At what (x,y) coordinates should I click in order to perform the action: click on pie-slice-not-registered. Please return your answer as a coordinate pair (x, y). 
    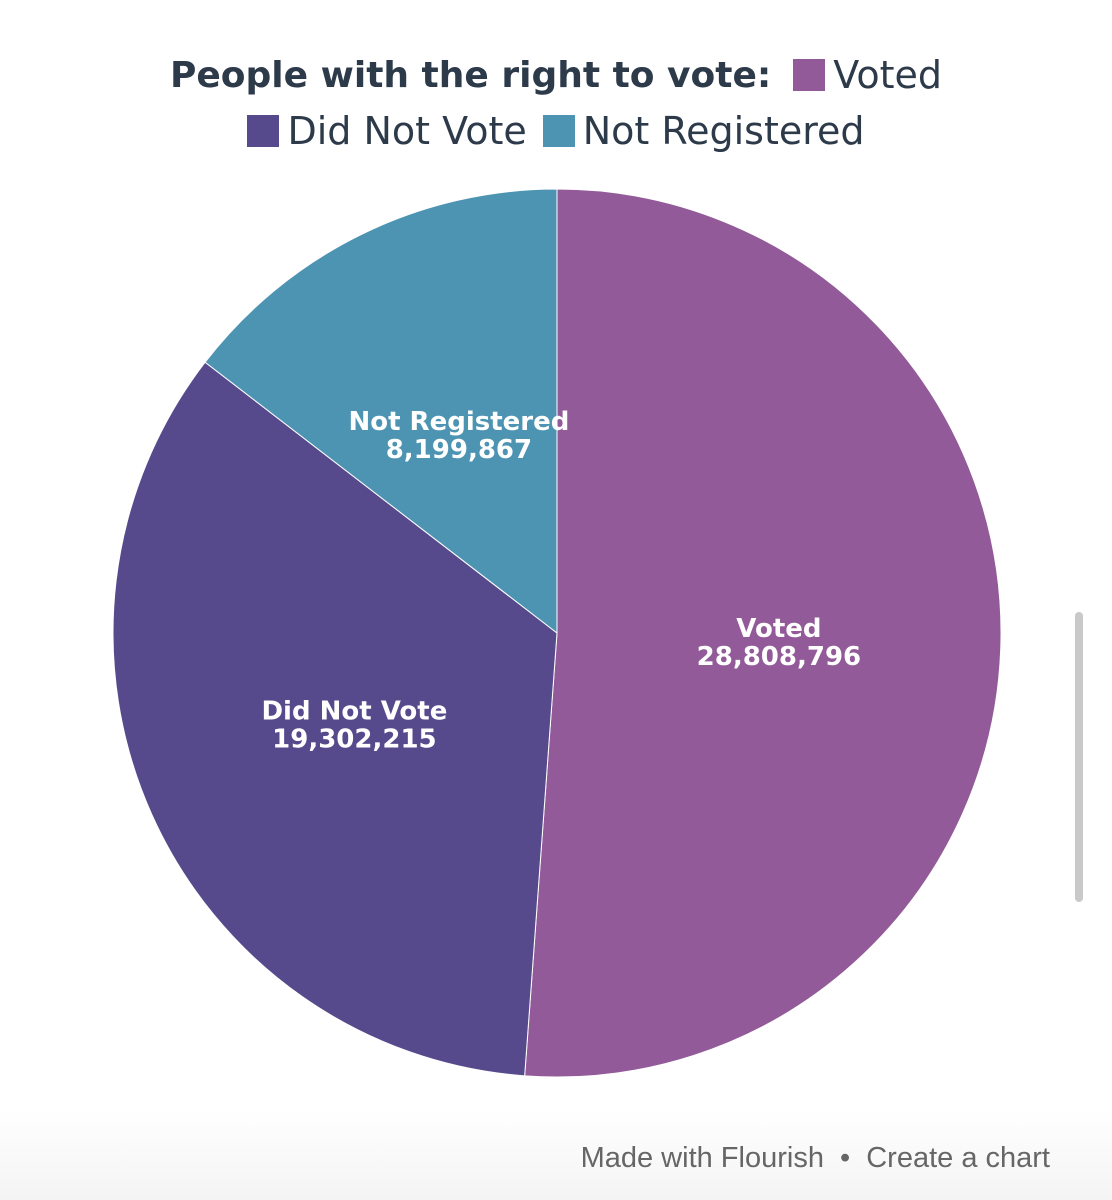
    Looking at the image, I should click on (381, 411).